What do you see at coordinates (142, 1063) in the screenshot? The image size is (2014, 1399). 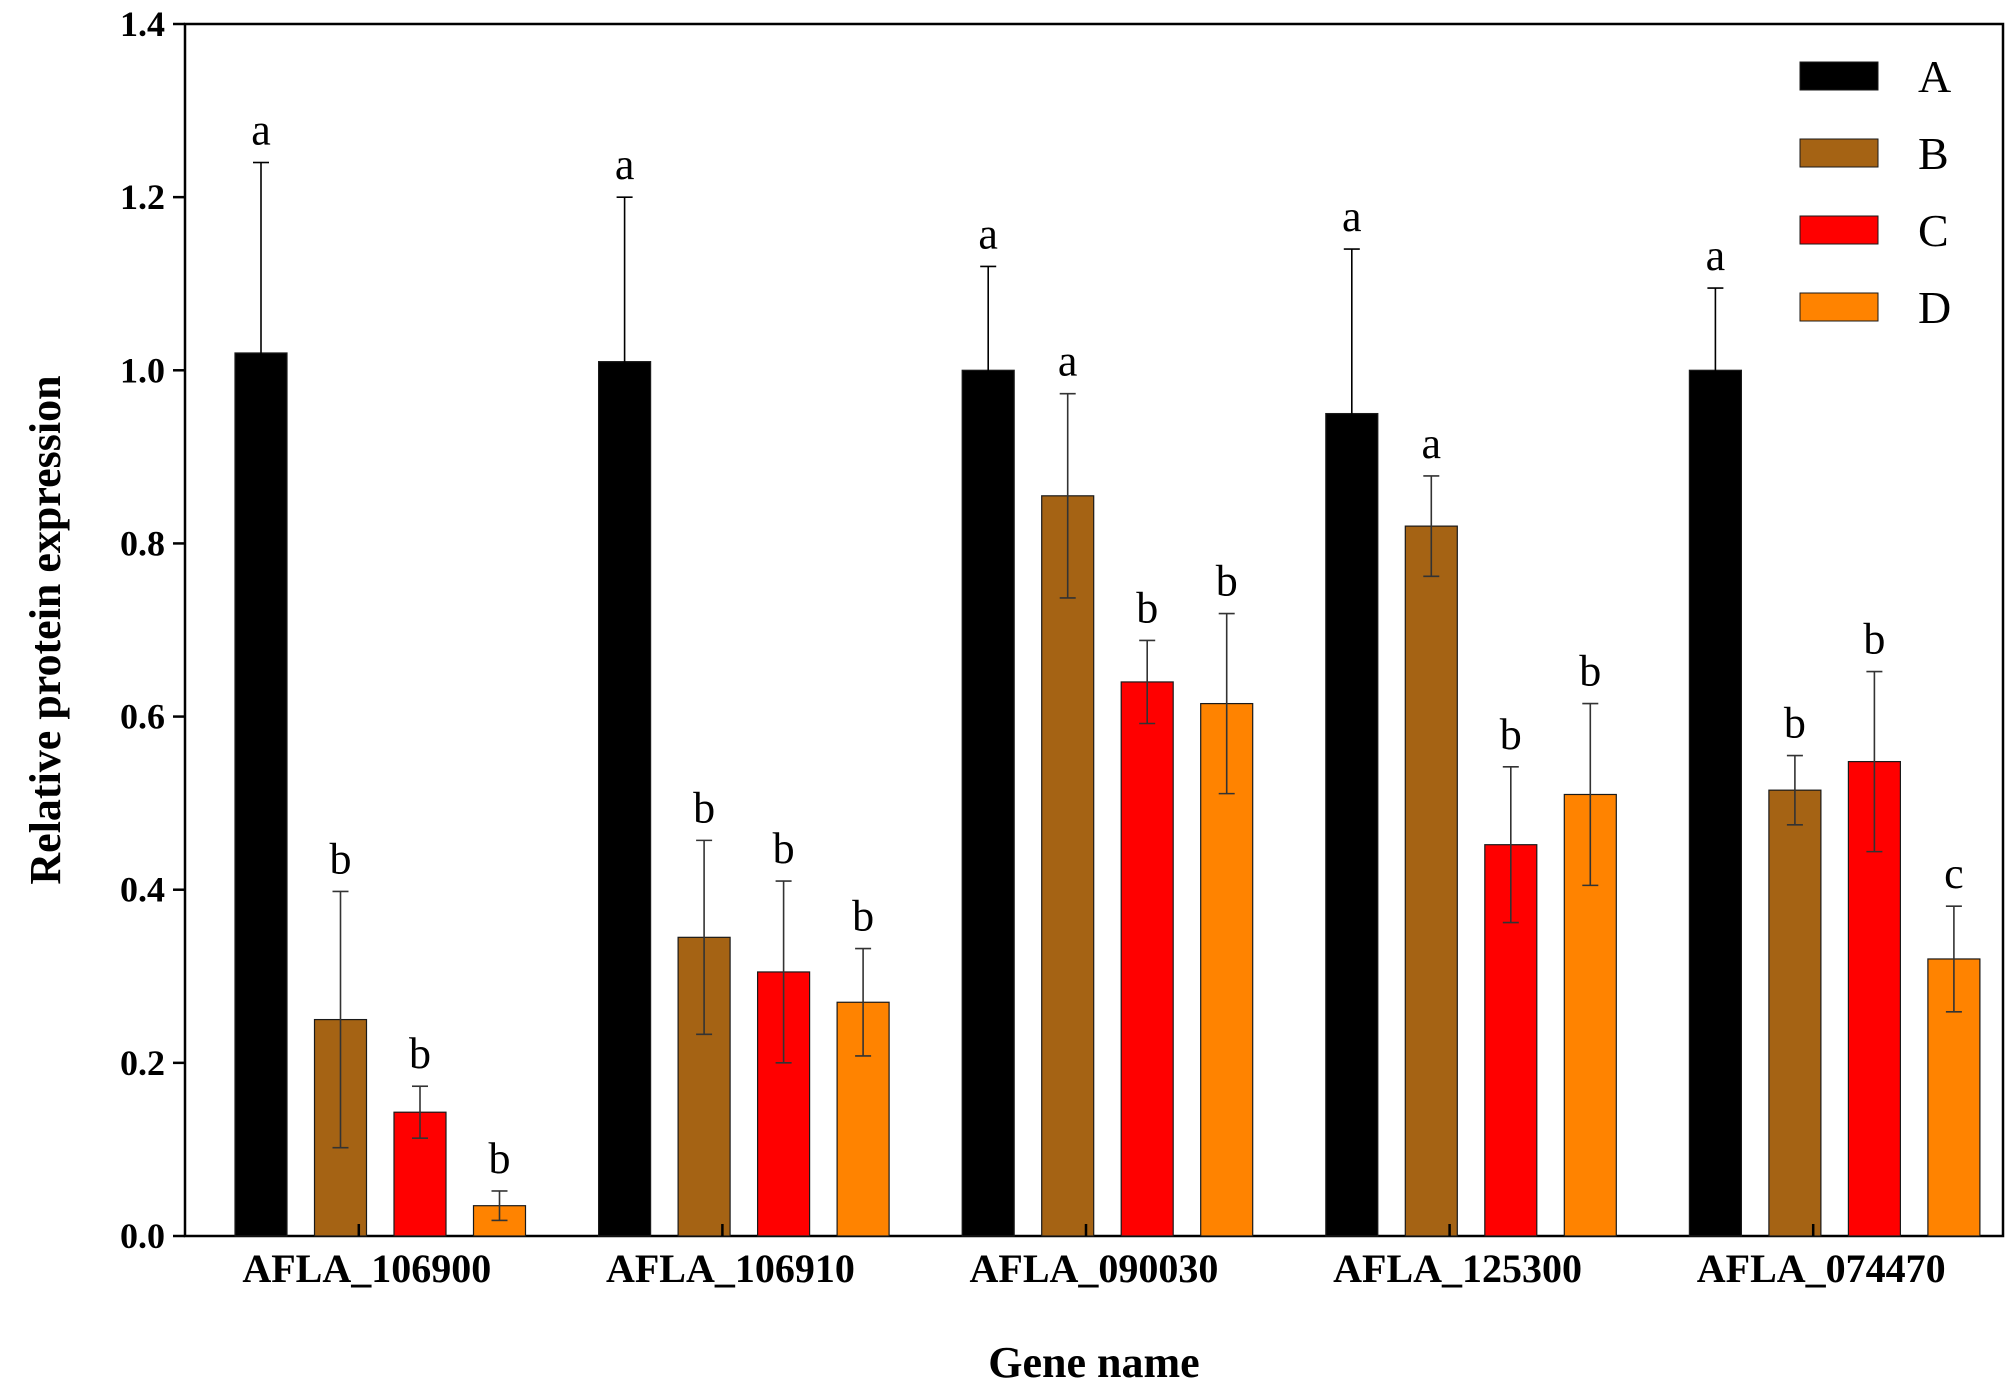 I see `y-tick-label: 0.2` at bounding box center [142, 1063].